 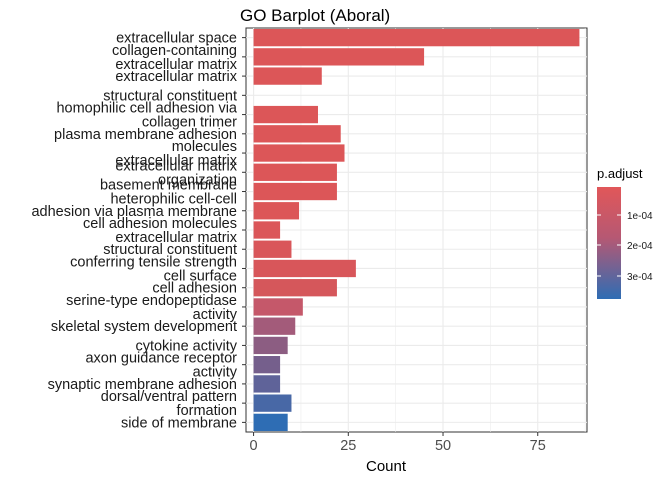 I want to click on x-axis: 0 25 50 75, so click(x=398, y=443).